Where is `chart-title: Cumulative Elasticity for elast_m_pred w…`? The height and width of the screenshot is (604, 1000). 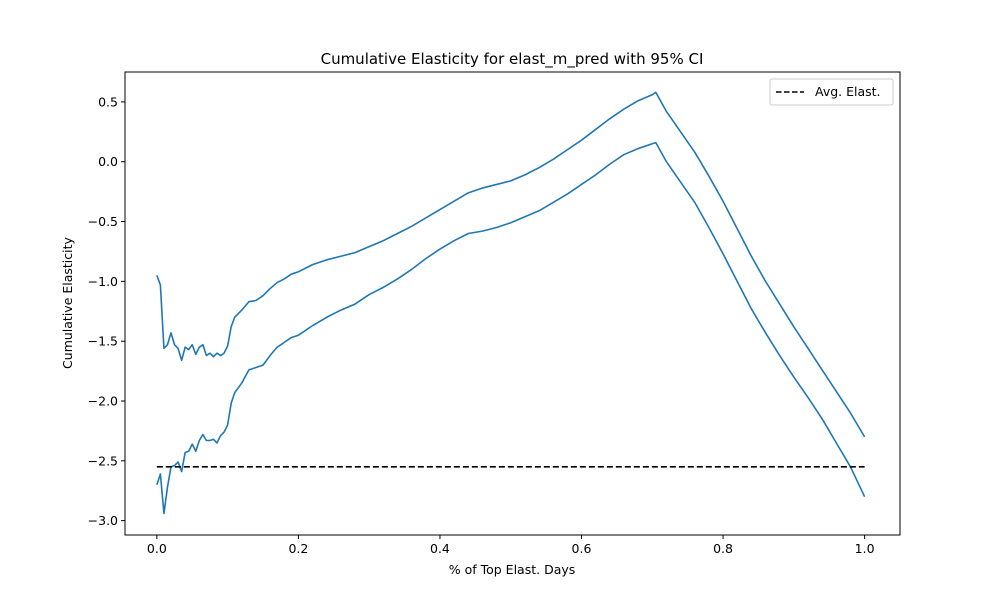 chart-title: Cumulative Elasticity for elast_m_pred w… is located at coordinates (512, 59).